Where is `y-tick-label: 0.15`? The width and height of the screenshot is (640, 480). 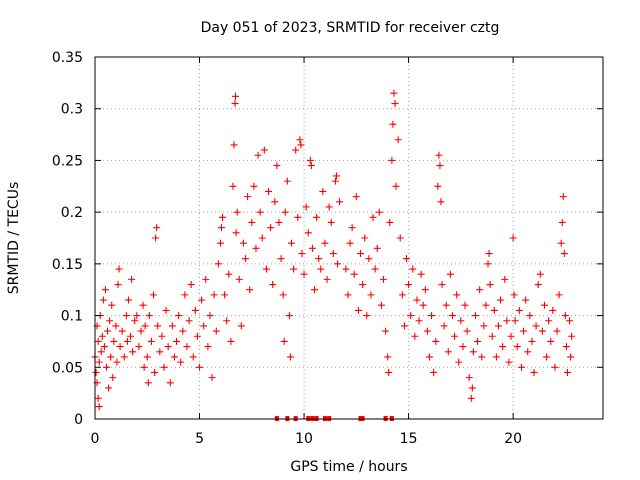
y-tick-label: 0.15 is located at coordinates (67, 265).